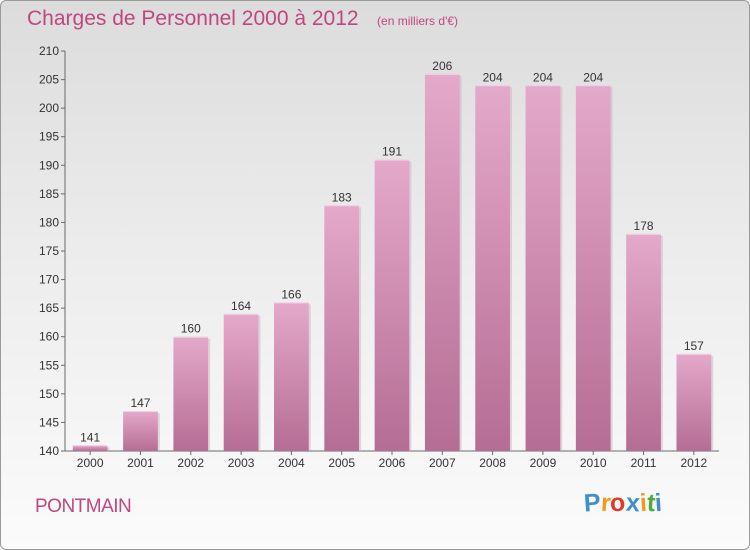 Image resolution: width=750 pixels, height=550 pixels. Describe the element at coordinates (191, 393) in the screenshot. I see `bar-2002` at that location.